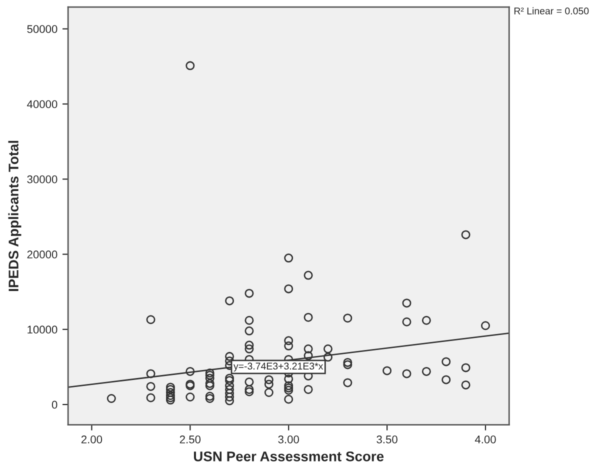 The width and height of the screenshot is (592, 472). I want to click on x-tick-label: 2.00, so click(91, 440).